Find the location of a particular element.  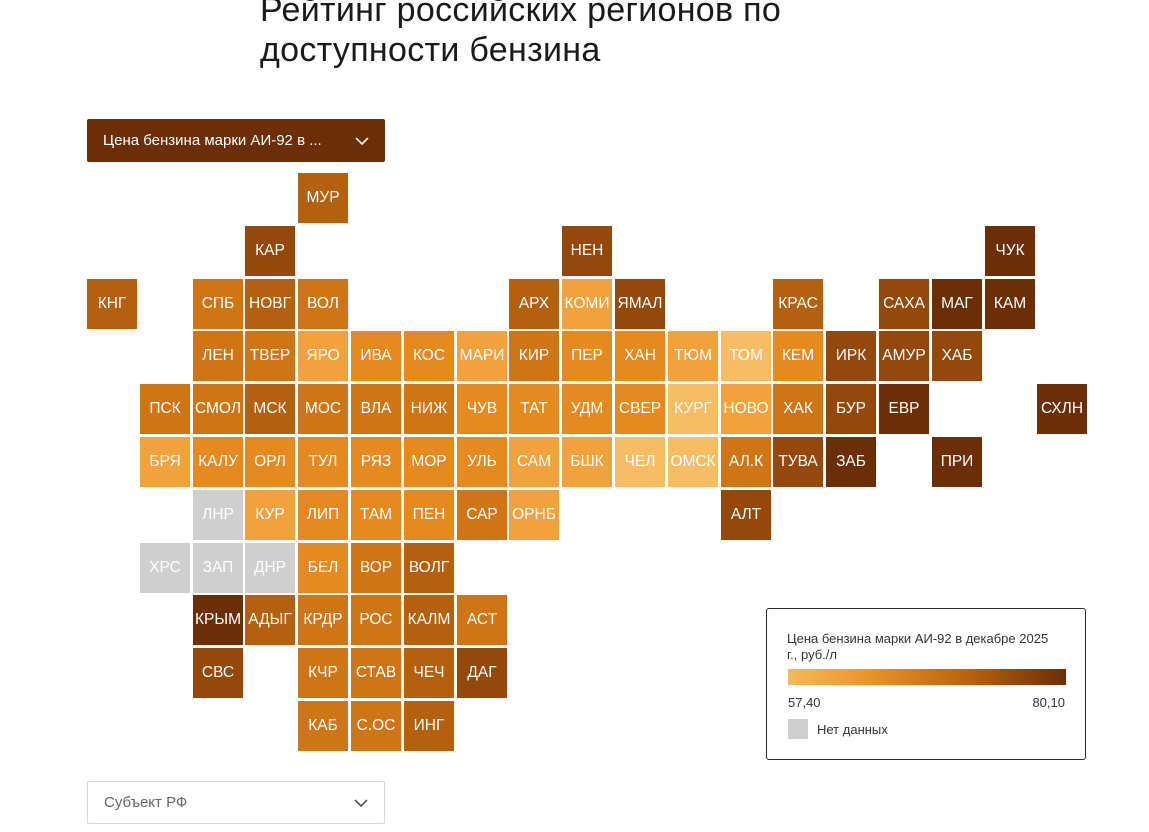

region-tile-85: ДАГ is located at coordinates (482, 673).